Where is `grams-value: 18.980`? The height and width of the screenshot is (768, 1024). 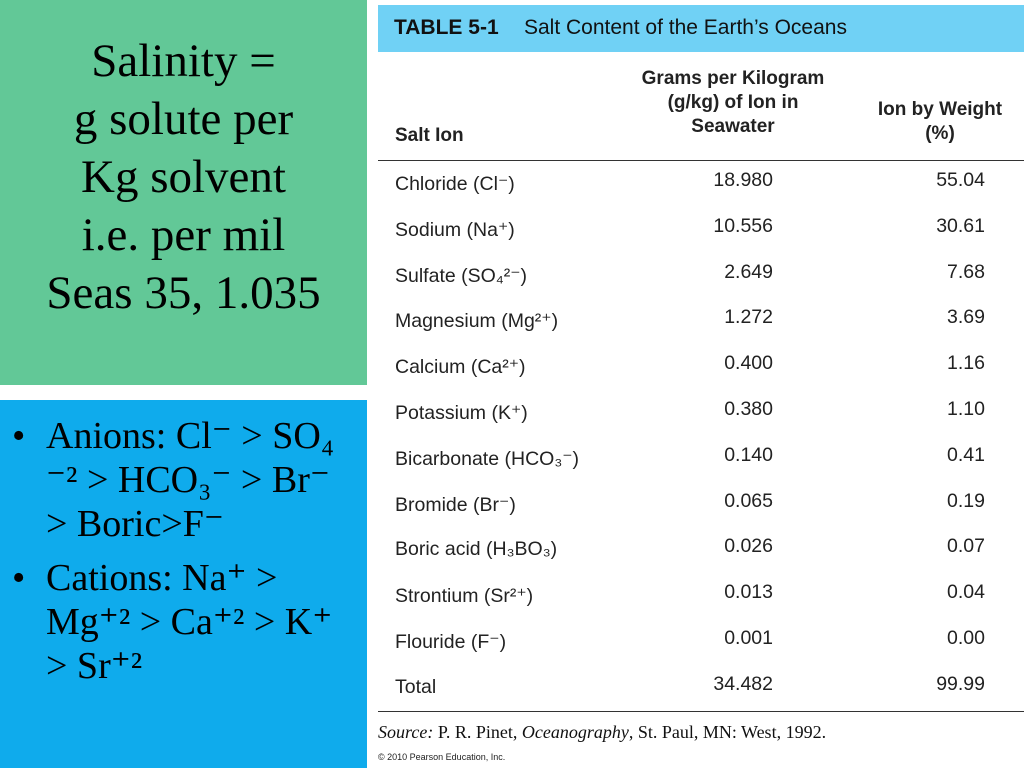 grams-value: 18.980 is located at coordinates (743, 180).